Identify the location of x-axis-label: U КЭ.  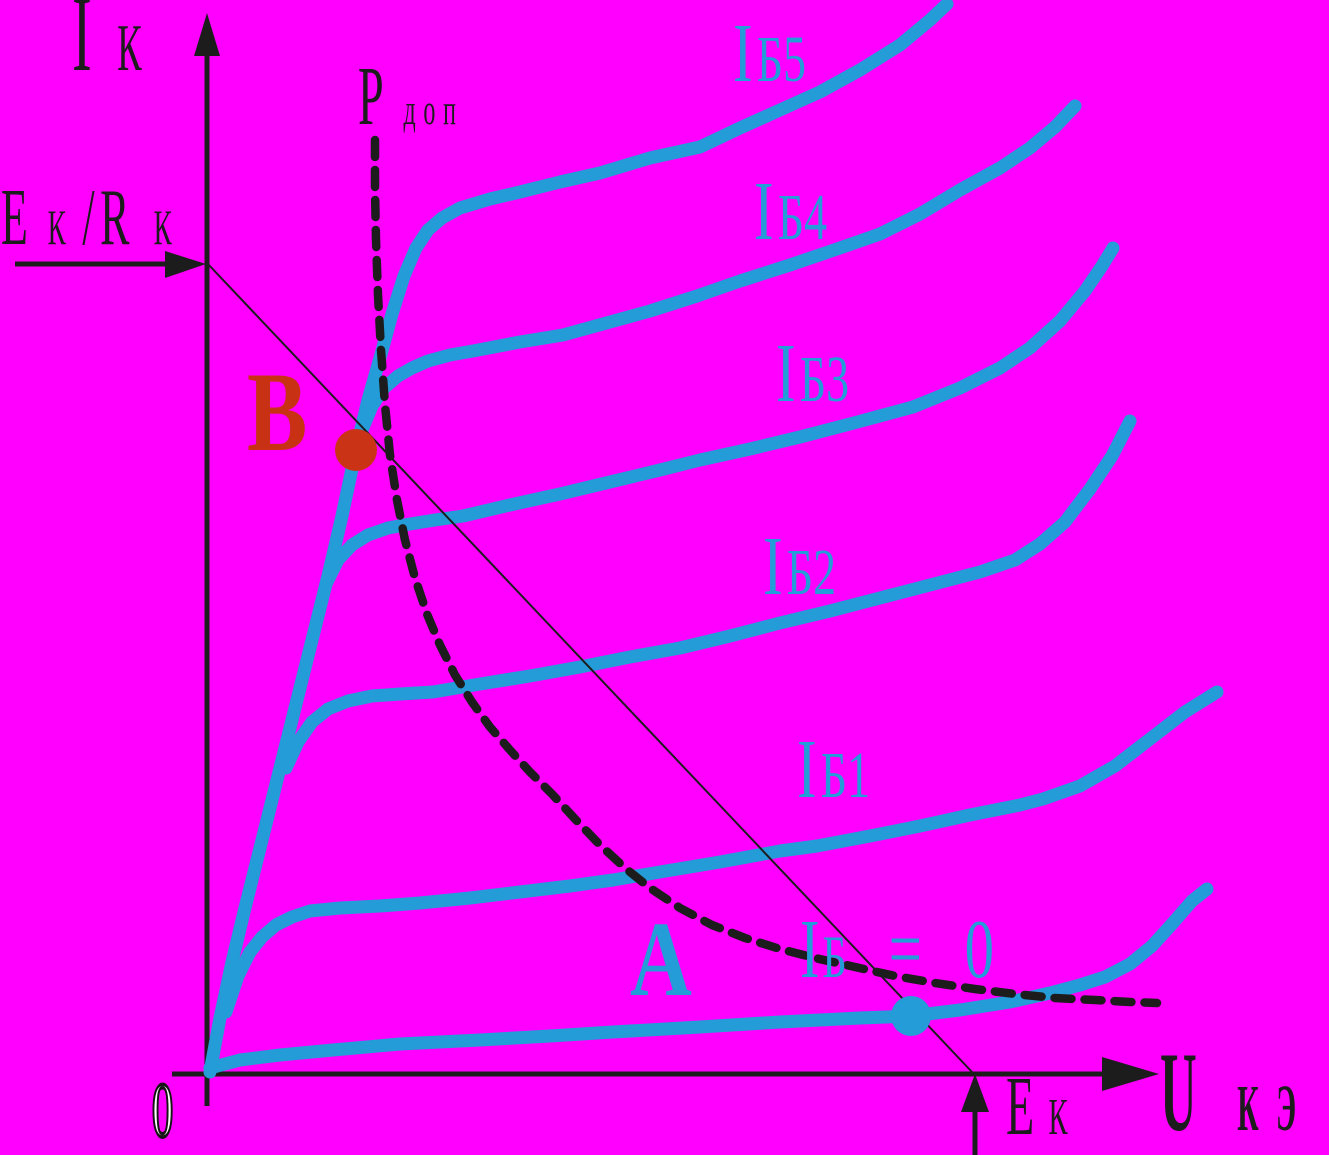
(1236, 1092).